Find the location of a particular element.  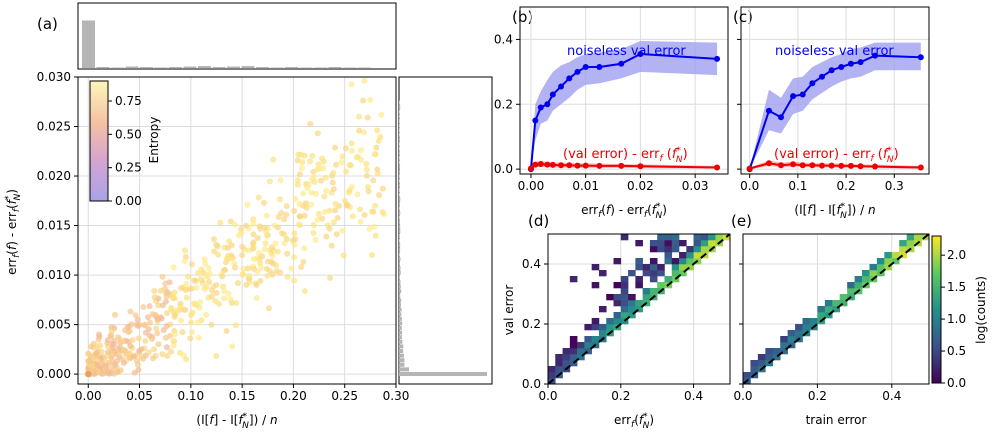

axes-frame-d is located at coordinates (639, 309).